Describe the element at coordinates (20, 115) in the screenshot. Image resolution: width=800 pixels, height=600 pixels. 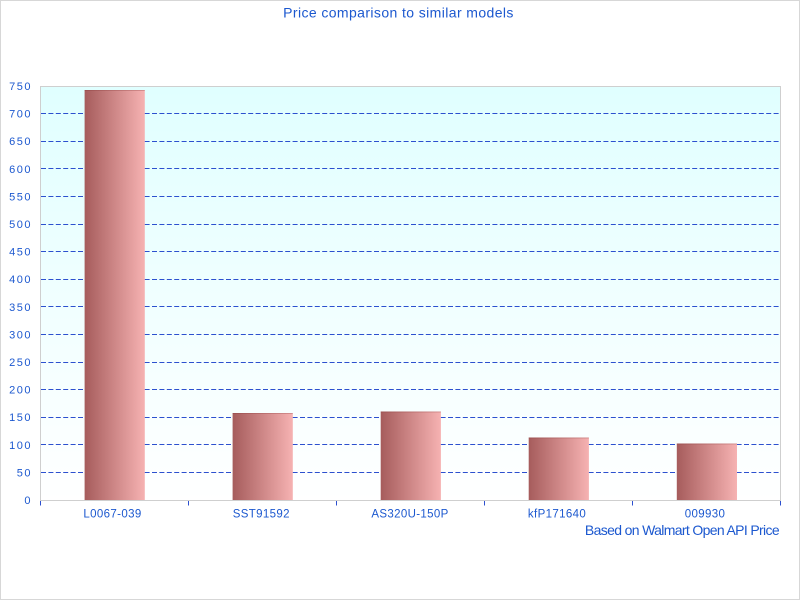
I see `svg-text: 700` at that location.